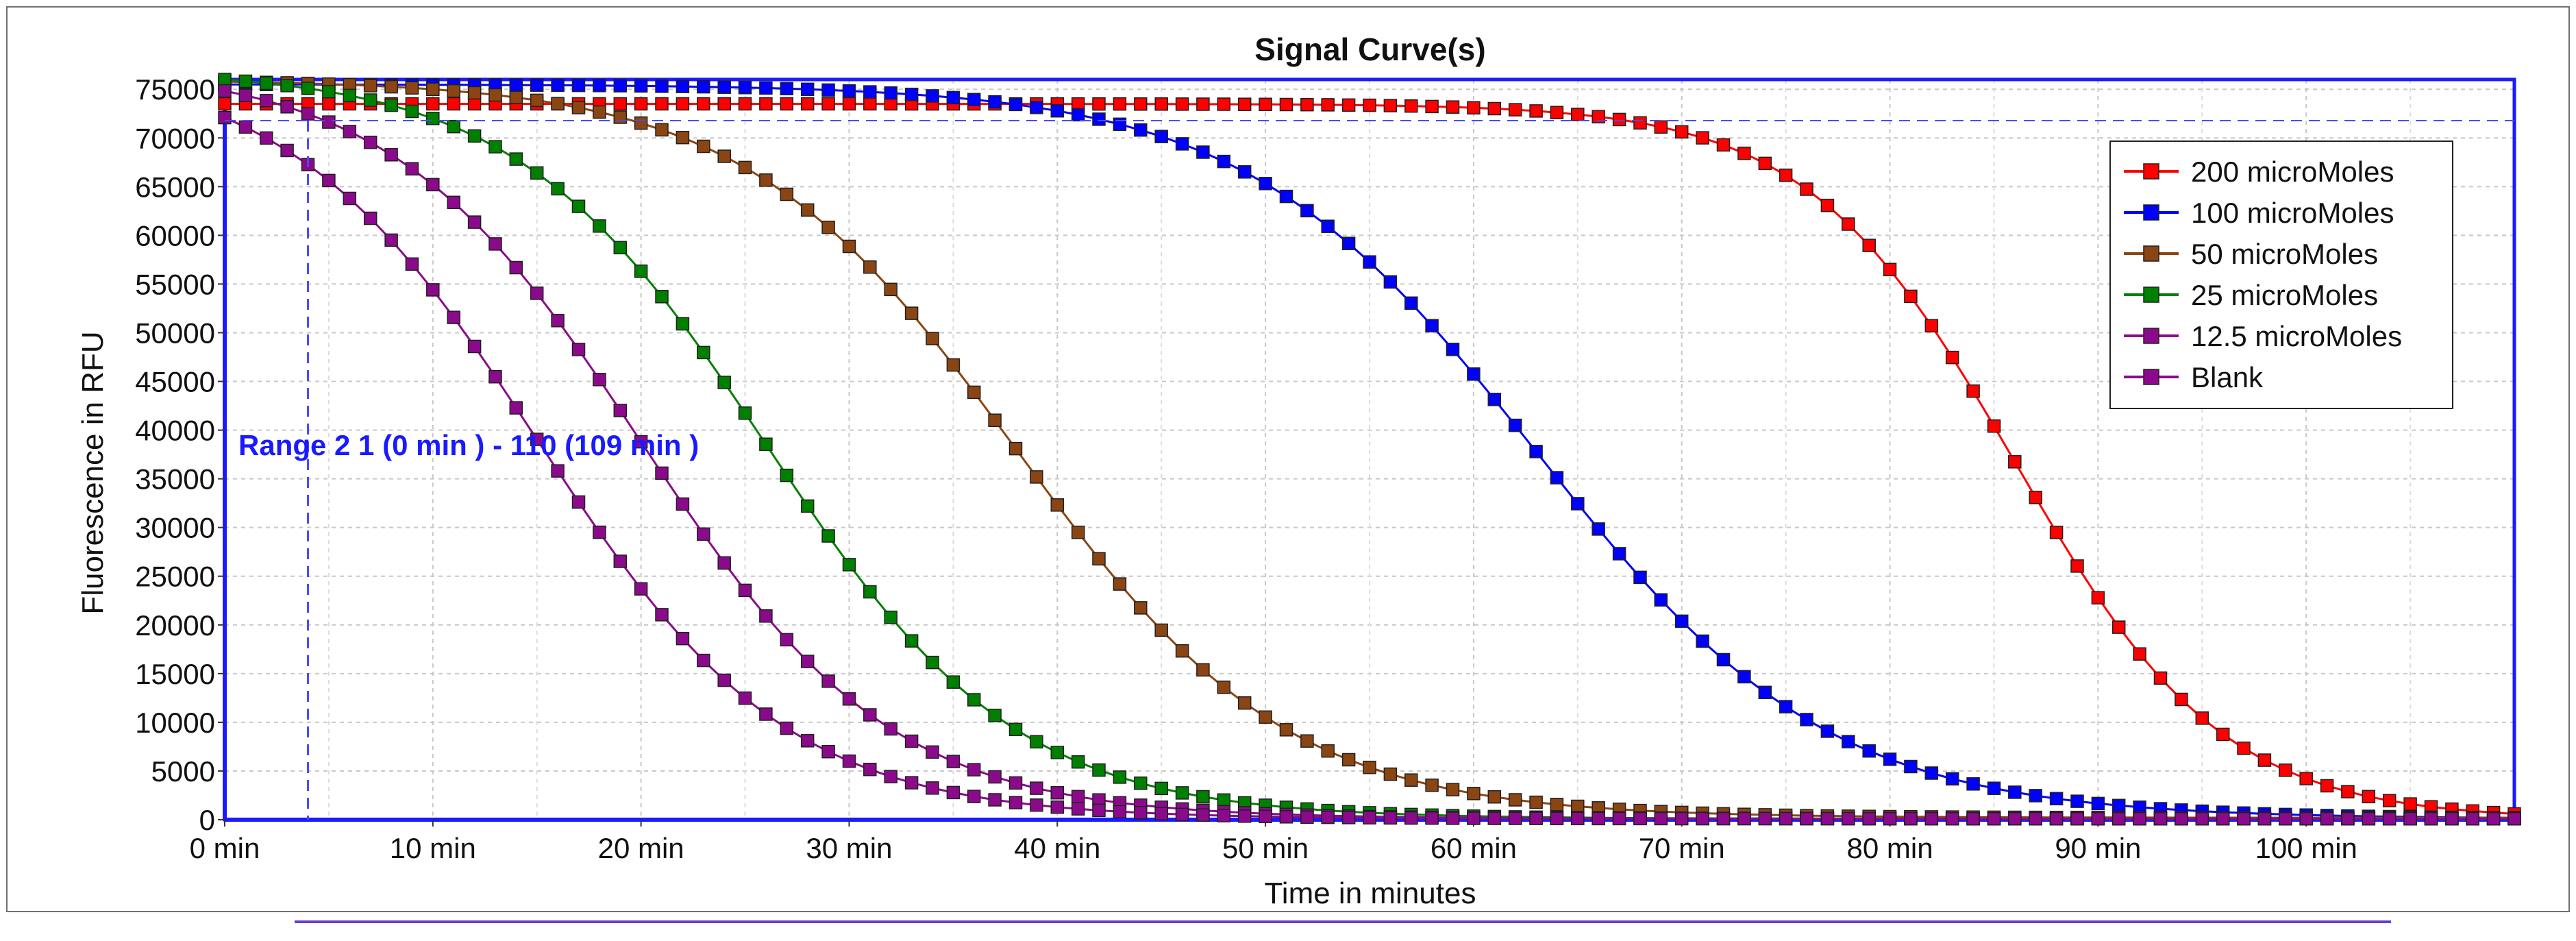 The width and height of the screenshot is (2576, 941). Describe the element at coordinates (2263, 336) in the screenshot. I see `legend-item: 12.5 microMoles` at that location.